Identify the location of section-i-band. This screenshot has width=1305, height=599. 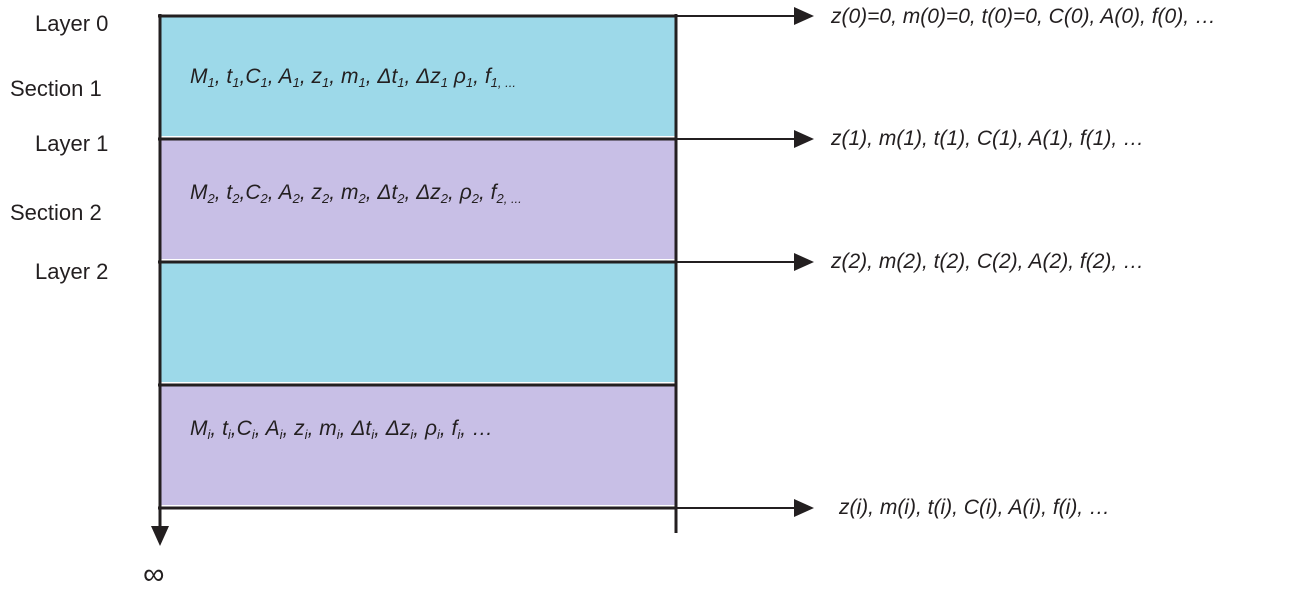
(418, 445).